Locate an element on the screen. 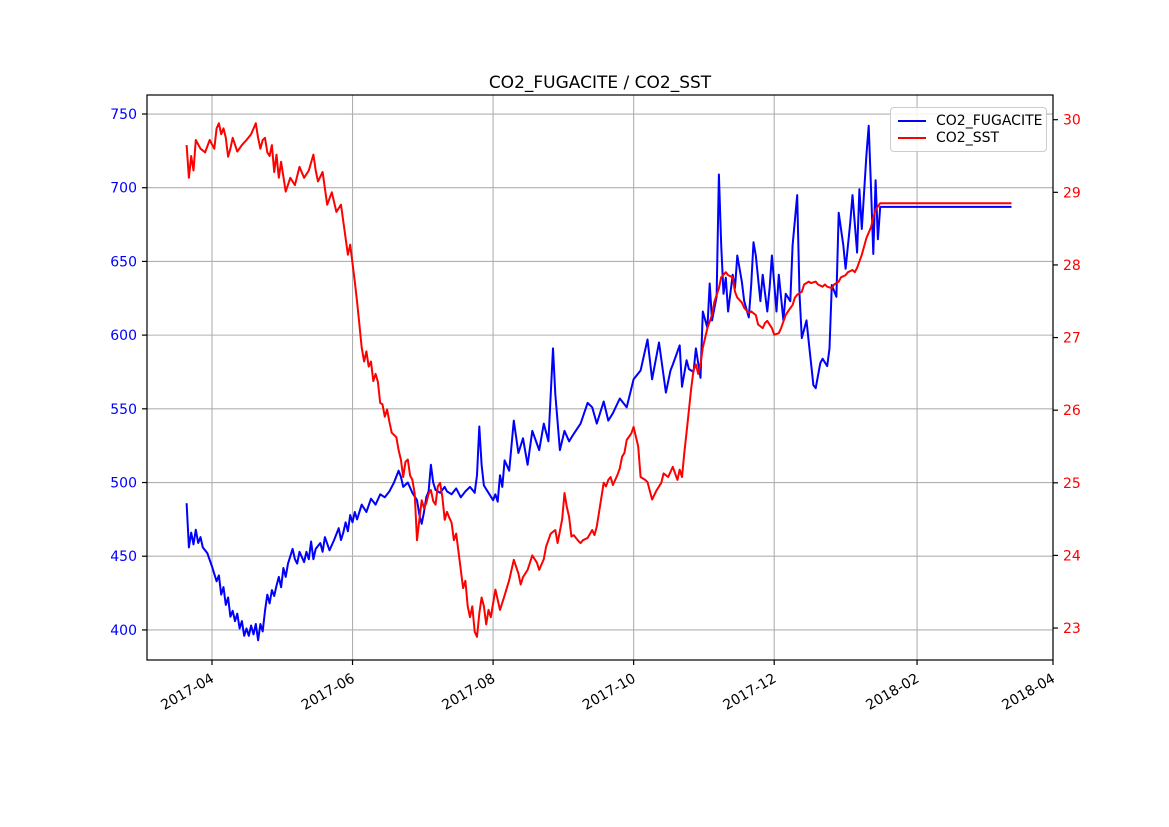 Image resolution: width=1169 pixels, height=827 pixels. y-tick-label-right: 28 is located at coordinates (1072, 266).